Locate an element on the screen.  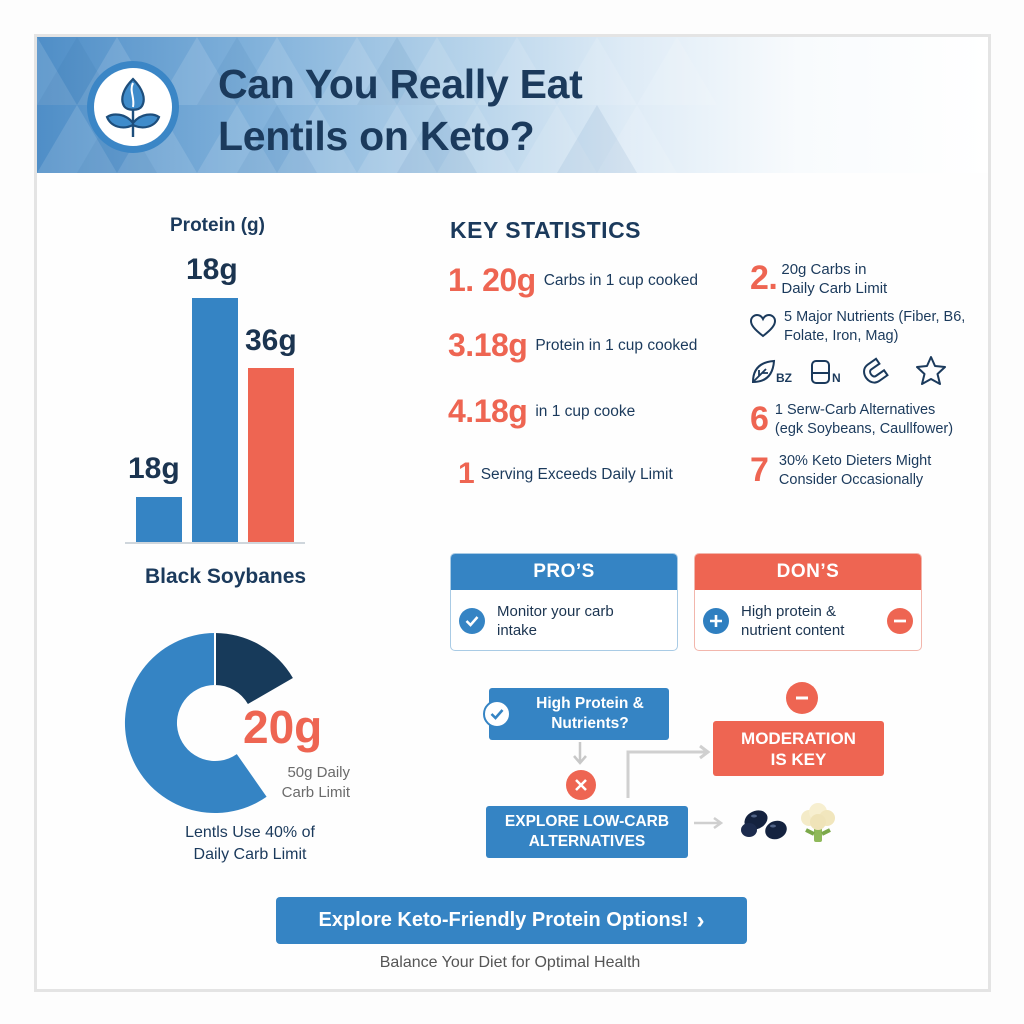
key-statistics-heading: KEY STATISTICS is located at coordinates (546, 230).